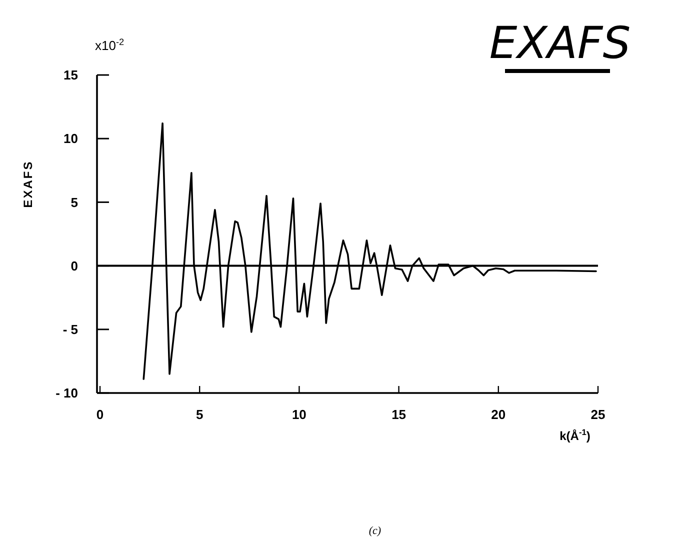 This screenshot has width=673, height=549. What do you see at coordinates (498, 414) in the screenshot?
I see `x-tick-label: 20` at bounding box center [498, 414].